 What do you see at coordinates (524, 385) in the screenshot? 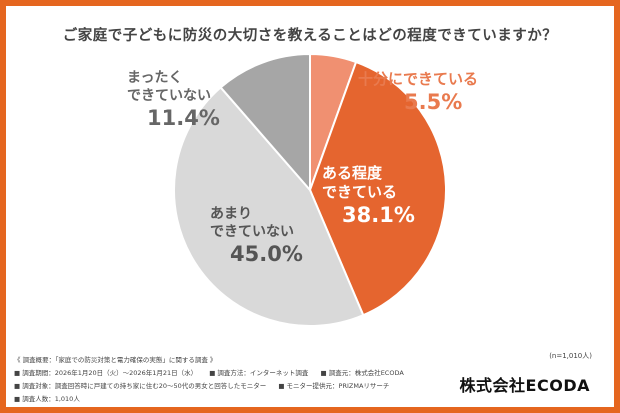
I see `company-logo-text: 株式会社ECODA` at bounding box center [524, 385].